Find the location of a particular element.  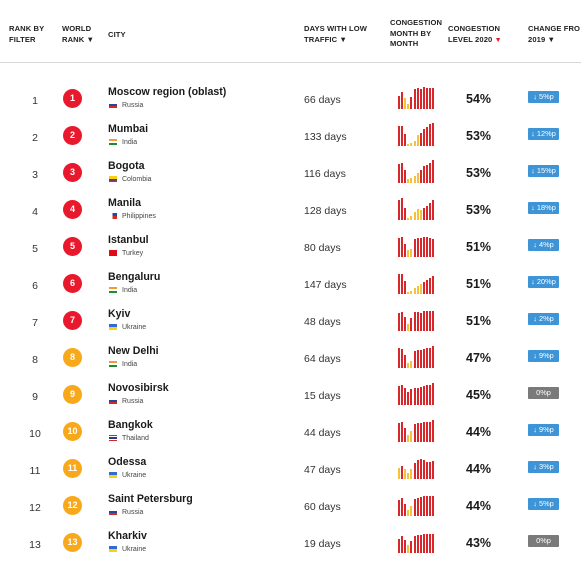

header-city: CITY is located at coordinates (117, 34).